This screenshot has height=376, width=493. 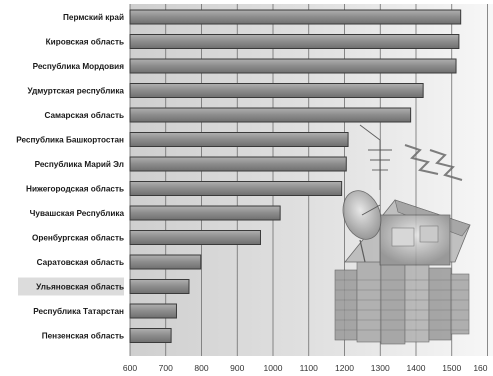 What do you see at coordinates (451, 368) in the screenshot?
I see `x-tick-label: 1500` at bounding box center [451, 368].